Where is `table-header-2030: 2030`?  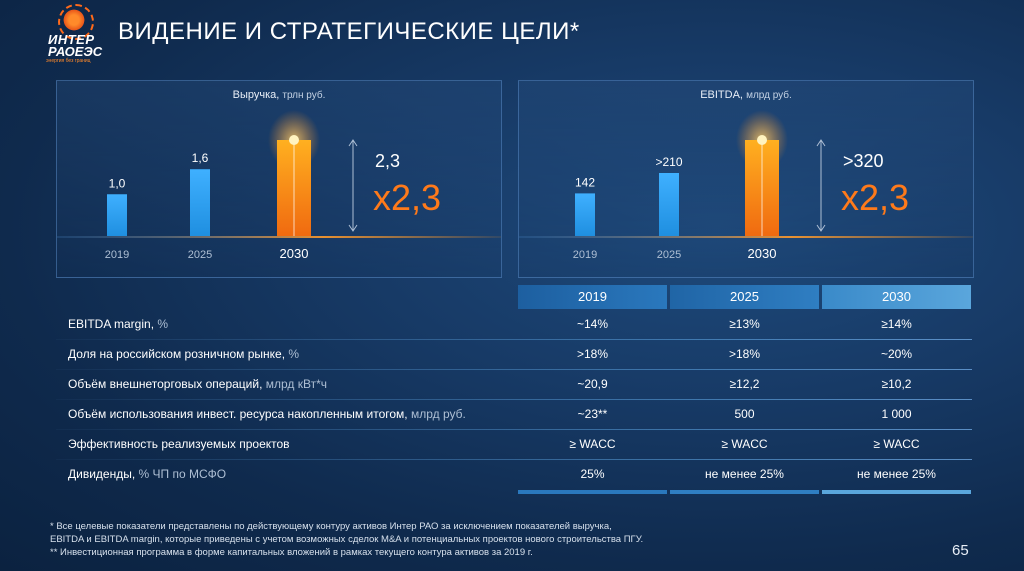 table-header-2030: 2030 is located at coordinates (896, 297).